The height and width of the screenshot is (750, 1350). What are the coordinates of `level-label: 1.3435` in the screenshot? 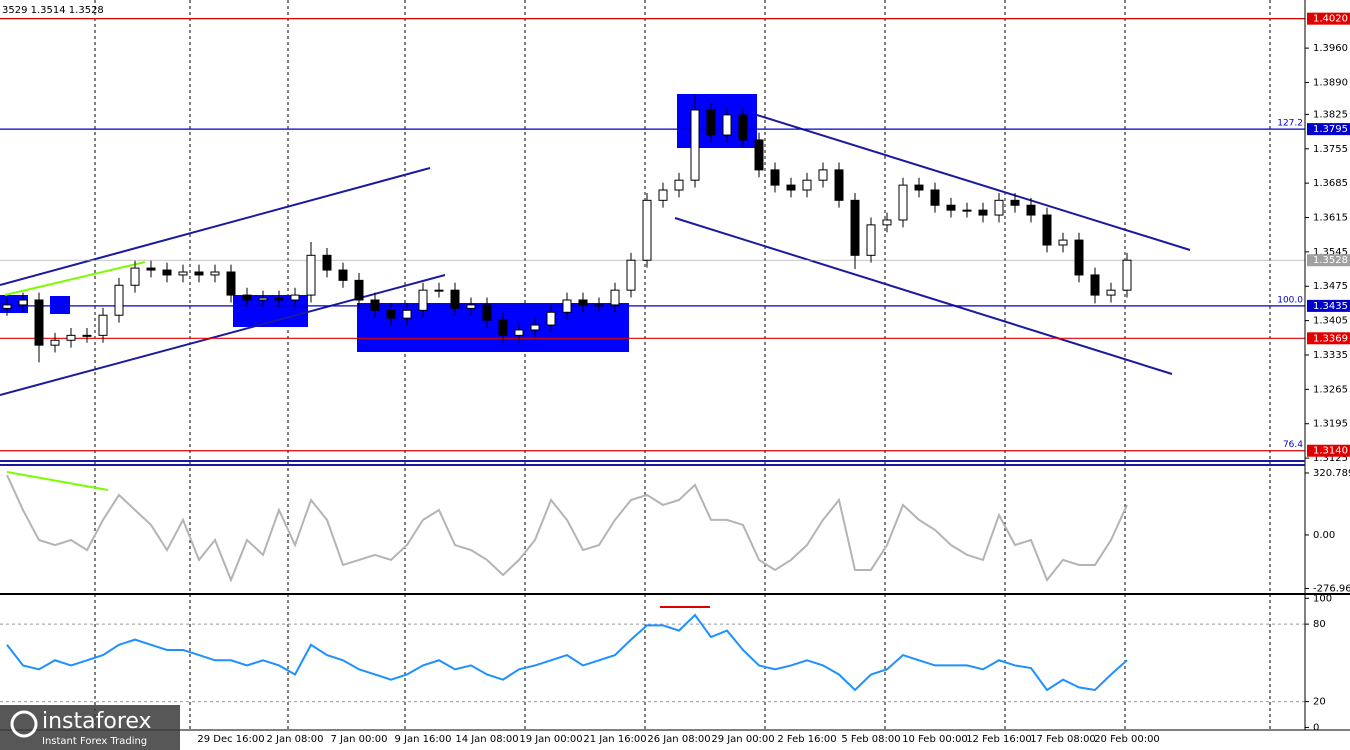 It's located at (1330, 306).